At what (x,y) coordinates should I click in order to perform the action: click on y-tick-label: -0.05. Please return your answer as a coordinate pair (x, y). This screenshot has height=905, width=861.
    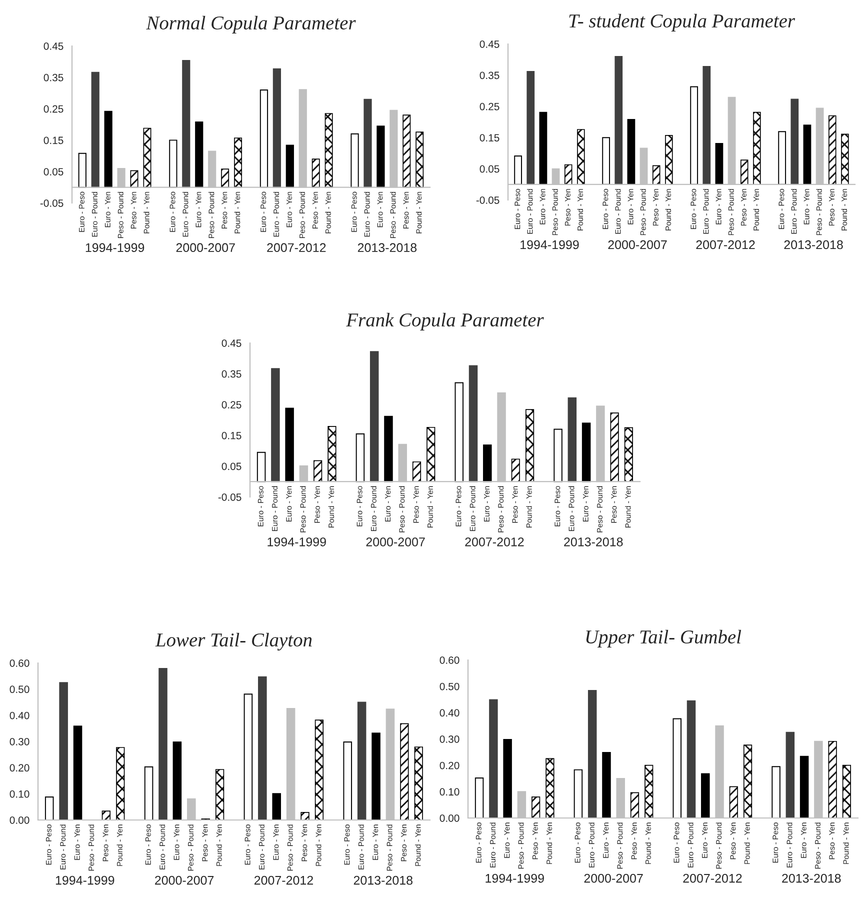
    Looking at the image, I should click on (488, 200).